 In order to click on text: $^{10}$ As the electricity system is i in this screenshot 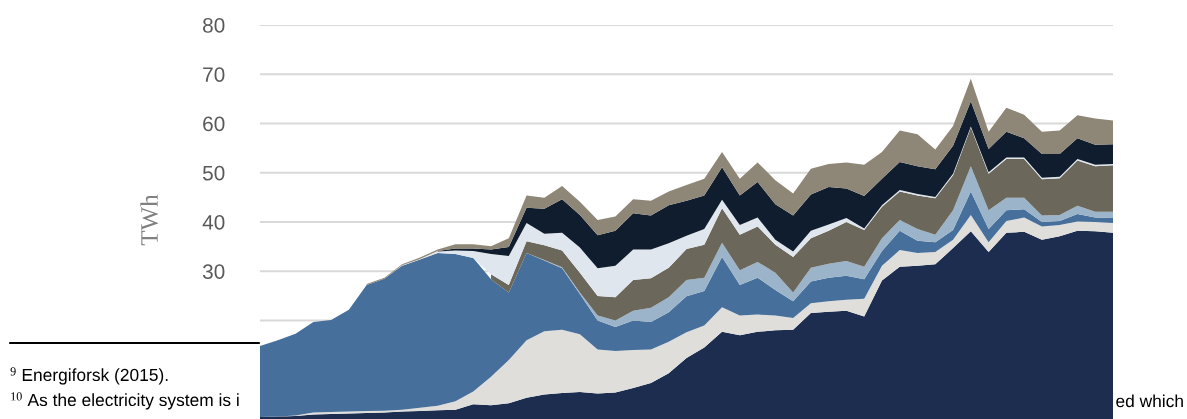, I will do `click(125, 401)`.